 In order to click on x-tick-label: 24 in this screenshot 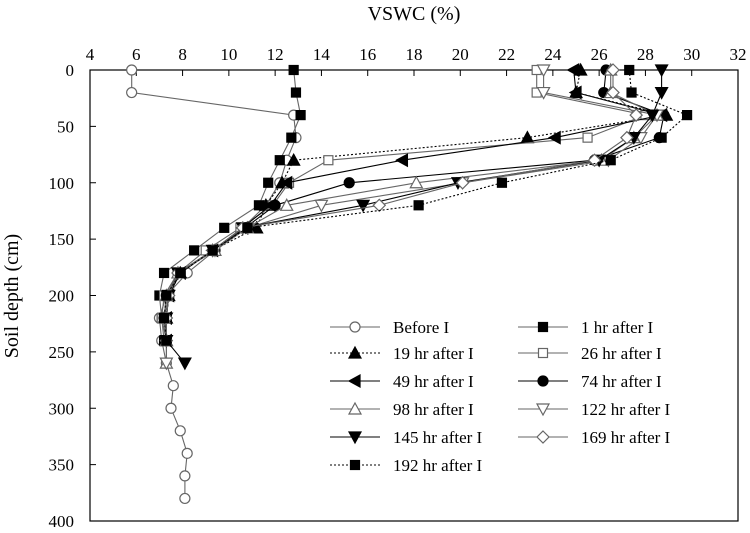, I will do `click(553, 54)`.